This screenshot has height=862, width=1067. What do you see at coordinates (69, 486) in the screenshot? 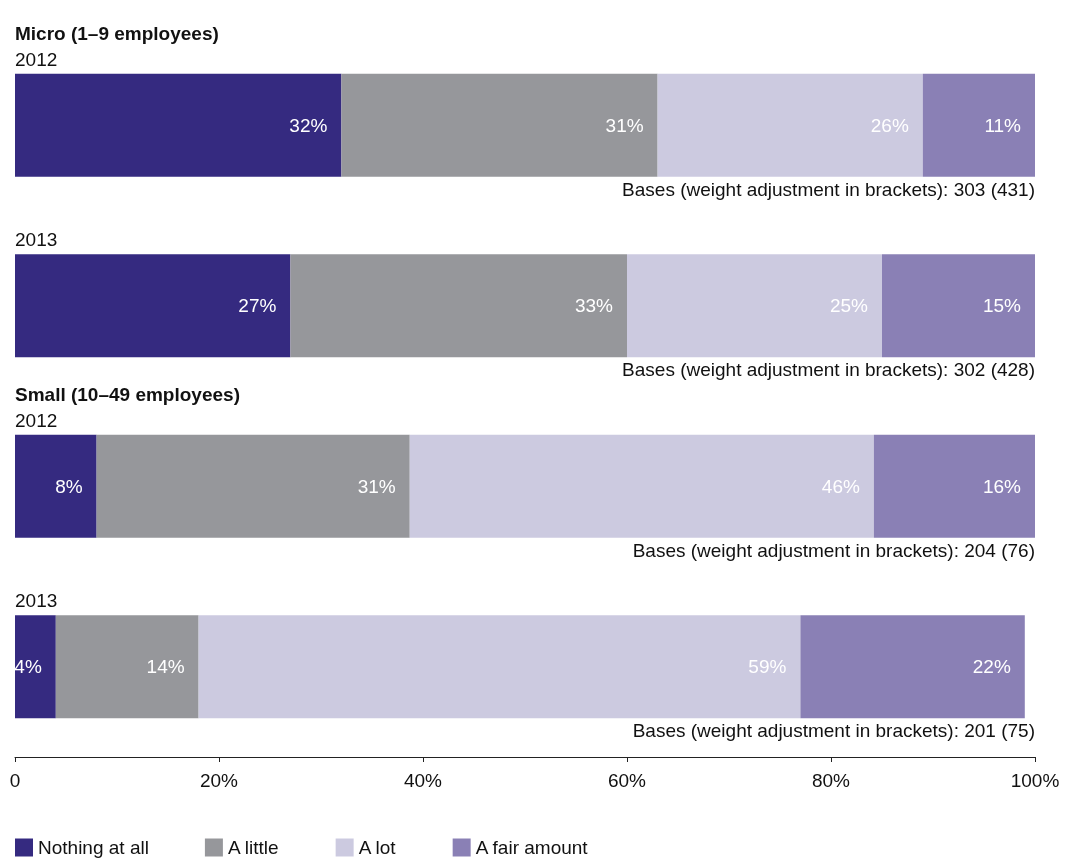
I see `data-label: 8%` at bounding box center [69, 486].